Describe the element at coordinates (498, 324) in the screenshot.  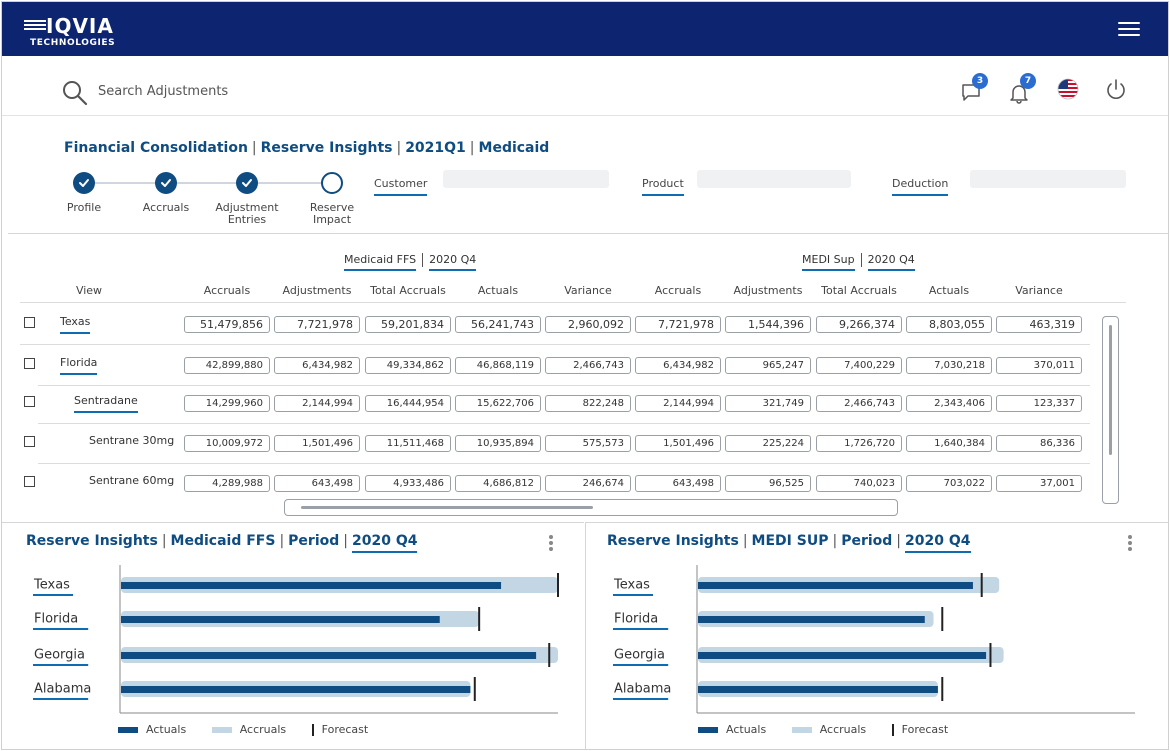
I see `value-cell: 56,241,743` at that location.